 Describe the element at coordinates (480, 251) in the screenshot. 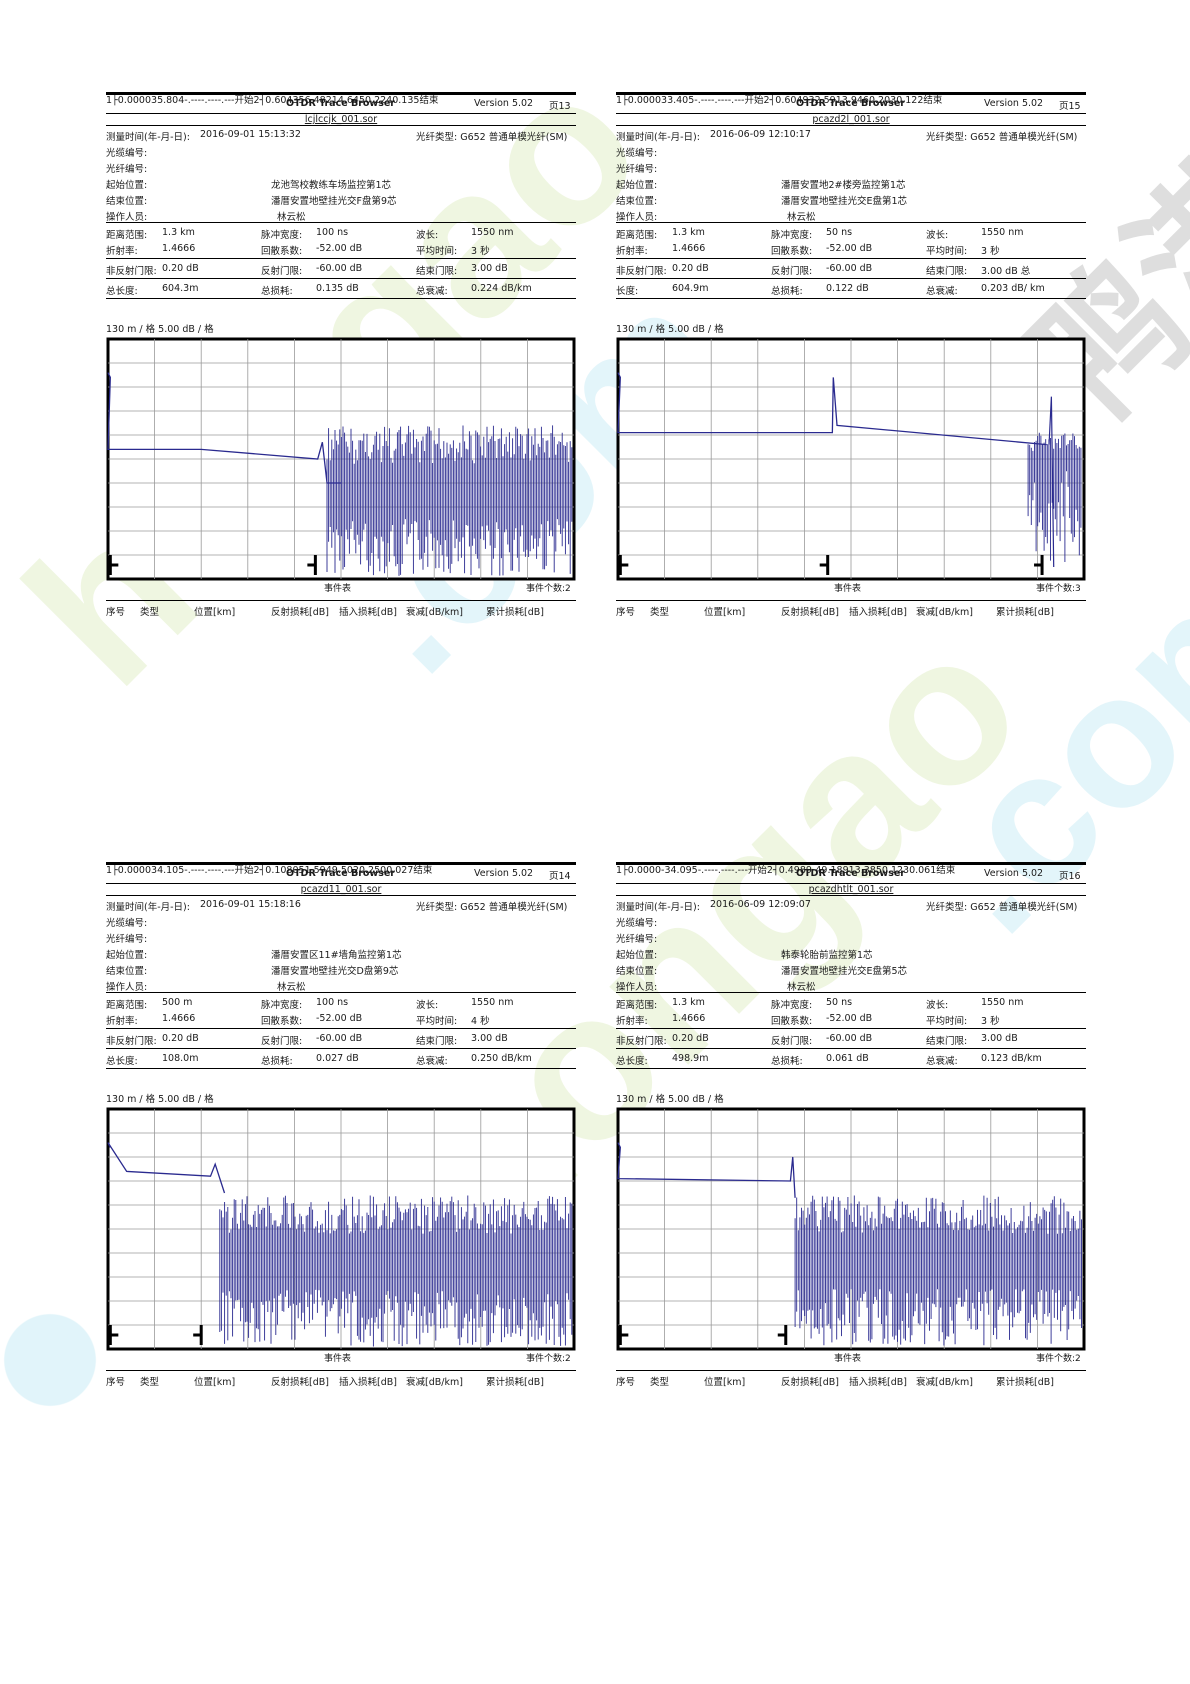

I see `avg-time-value: 3 秒` at that location.